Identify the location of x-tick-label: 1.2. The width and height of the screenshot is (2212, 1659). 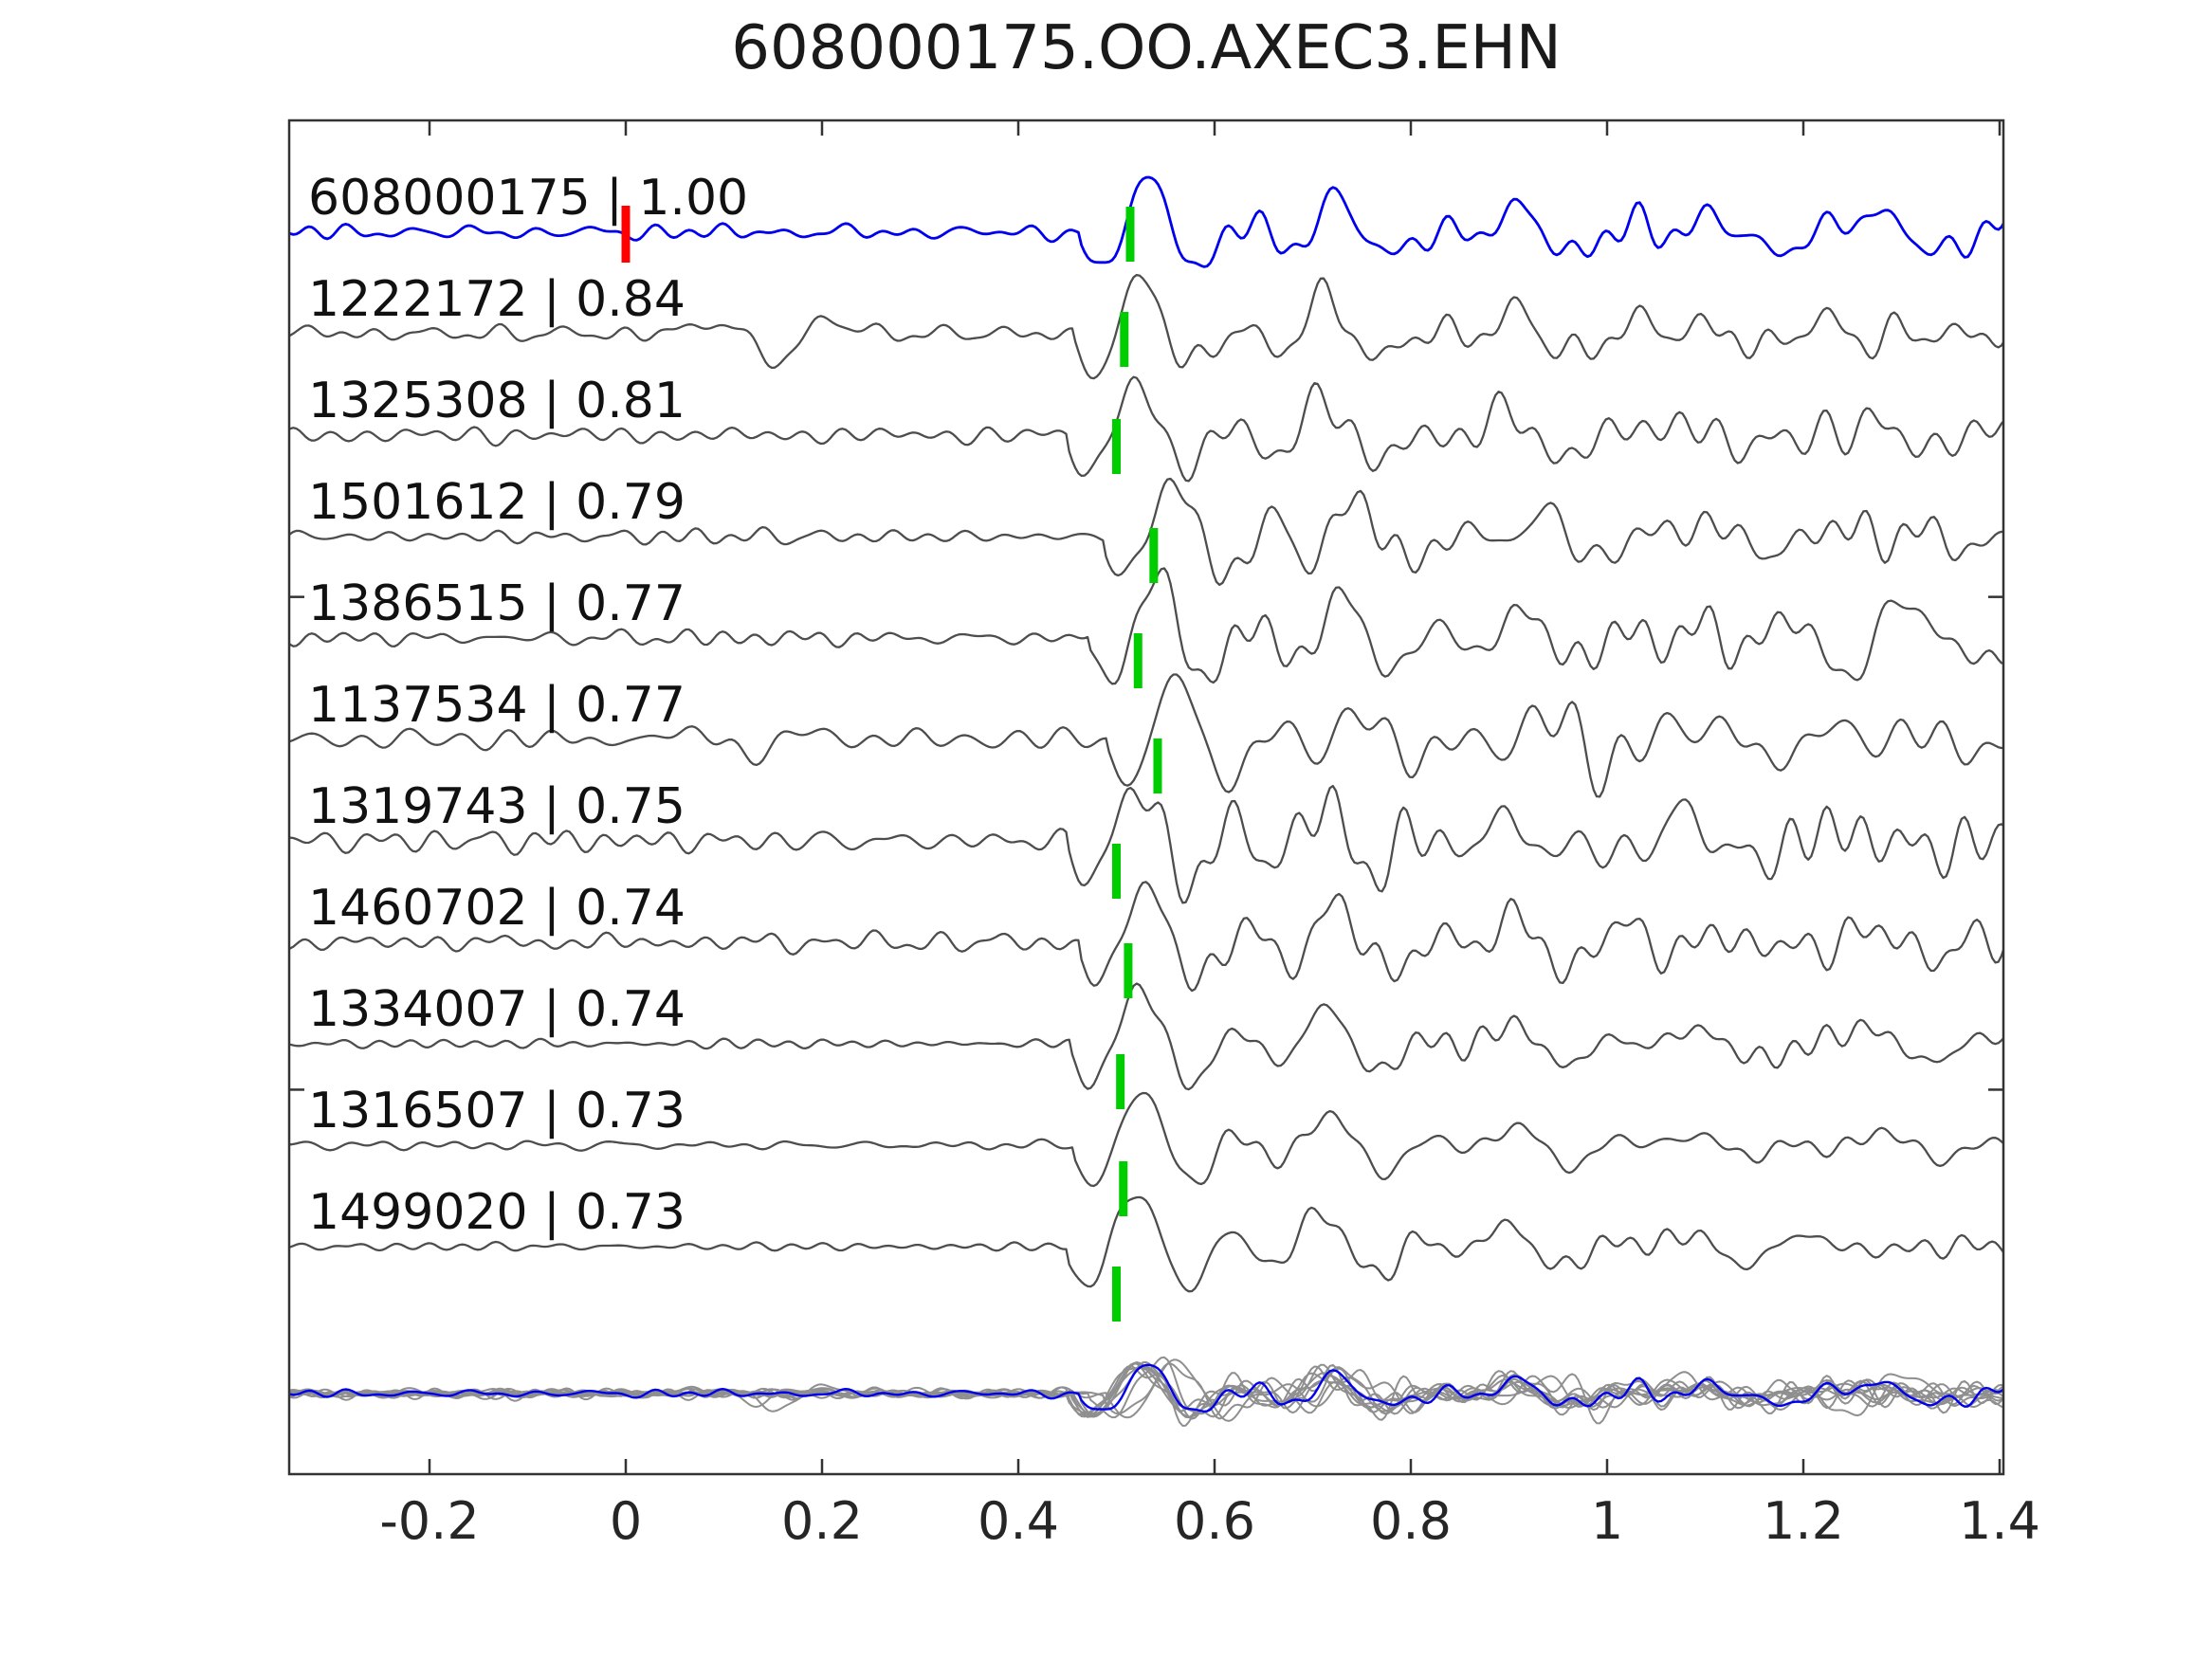
(1803, 1521).